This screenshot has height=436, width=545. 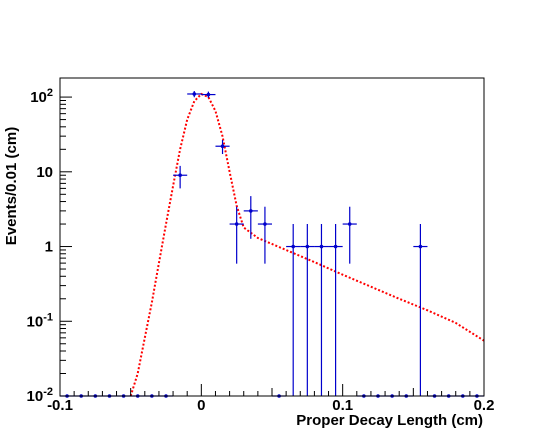 I want to click on y-tick-labels: 10⁻² 10⁻¹ 1 10 10², so click(x=40, y=246).